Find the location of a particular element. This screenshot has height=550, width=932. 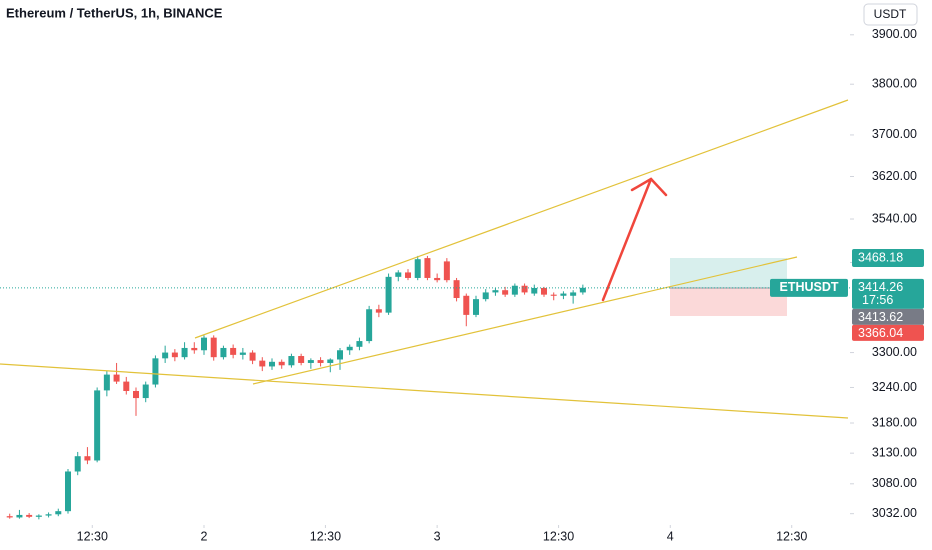

price-label: 3468.18 is located at coordinates (880, 257).